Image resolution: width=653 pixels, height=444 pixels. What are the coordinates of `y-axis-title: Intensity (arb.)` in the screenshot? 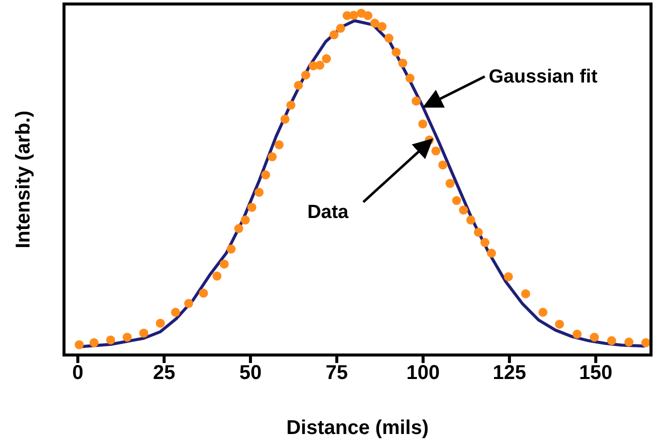 It's located at (23, 179).